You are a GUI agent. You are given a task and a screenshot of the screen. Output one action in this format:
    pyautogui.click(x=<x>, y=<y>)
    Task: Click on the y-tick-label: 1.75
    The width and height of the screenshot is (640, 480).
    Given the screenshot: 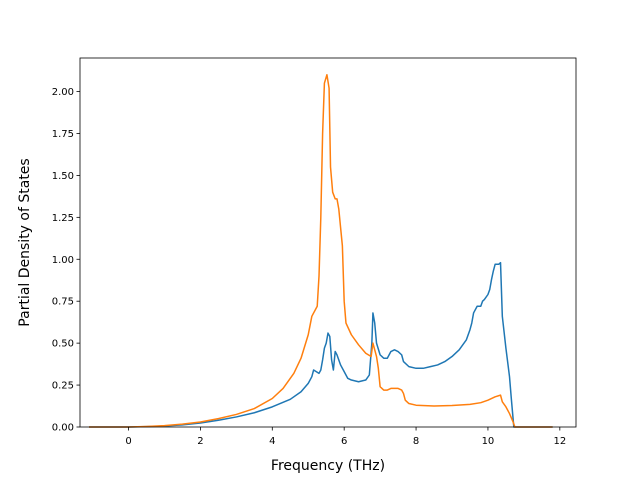 What is the action you would take?
    pyautogui.click(x=63, y=134)
    